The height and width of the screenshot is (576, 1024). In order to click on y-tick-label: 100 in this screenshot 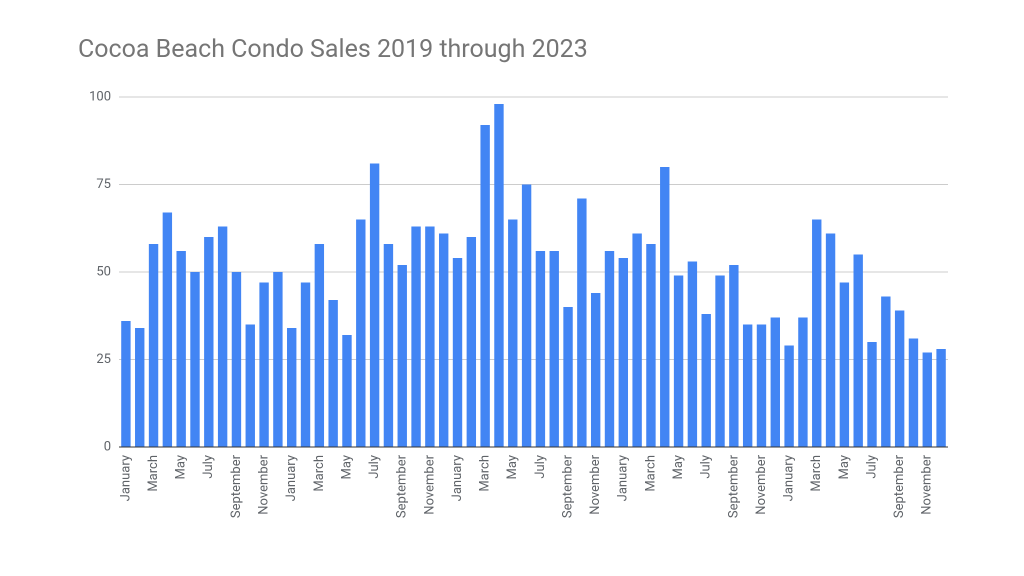, I will do `click(100, 96)`.